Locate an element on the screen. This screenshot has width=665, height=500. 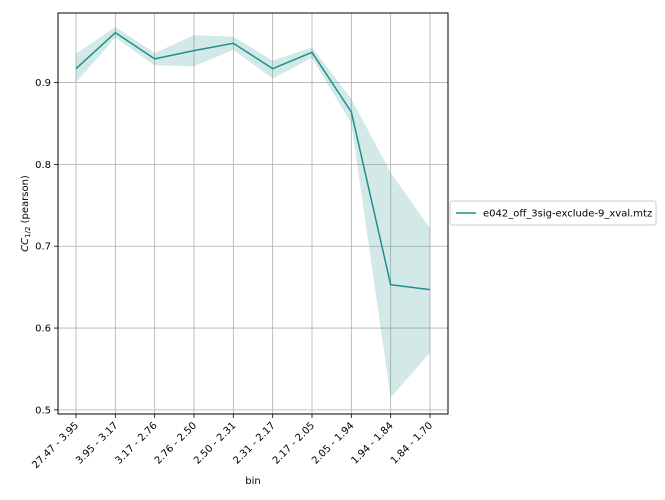
legend-box is located at coordinates (553, 213).